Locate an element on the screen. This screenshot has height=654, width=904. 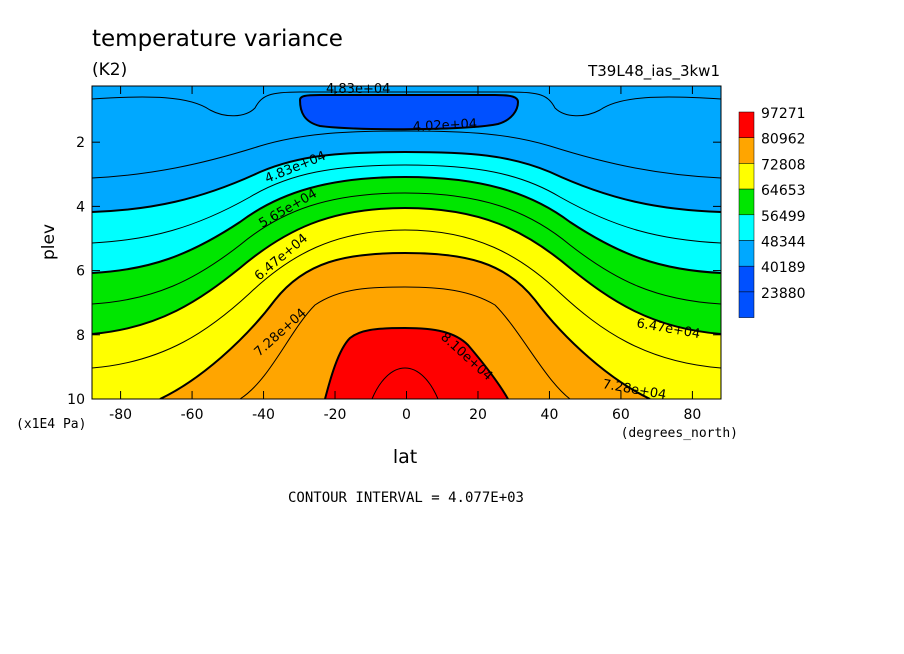
run-label: T39L48_ias_3kw1 is located at coordinates (653, 71).